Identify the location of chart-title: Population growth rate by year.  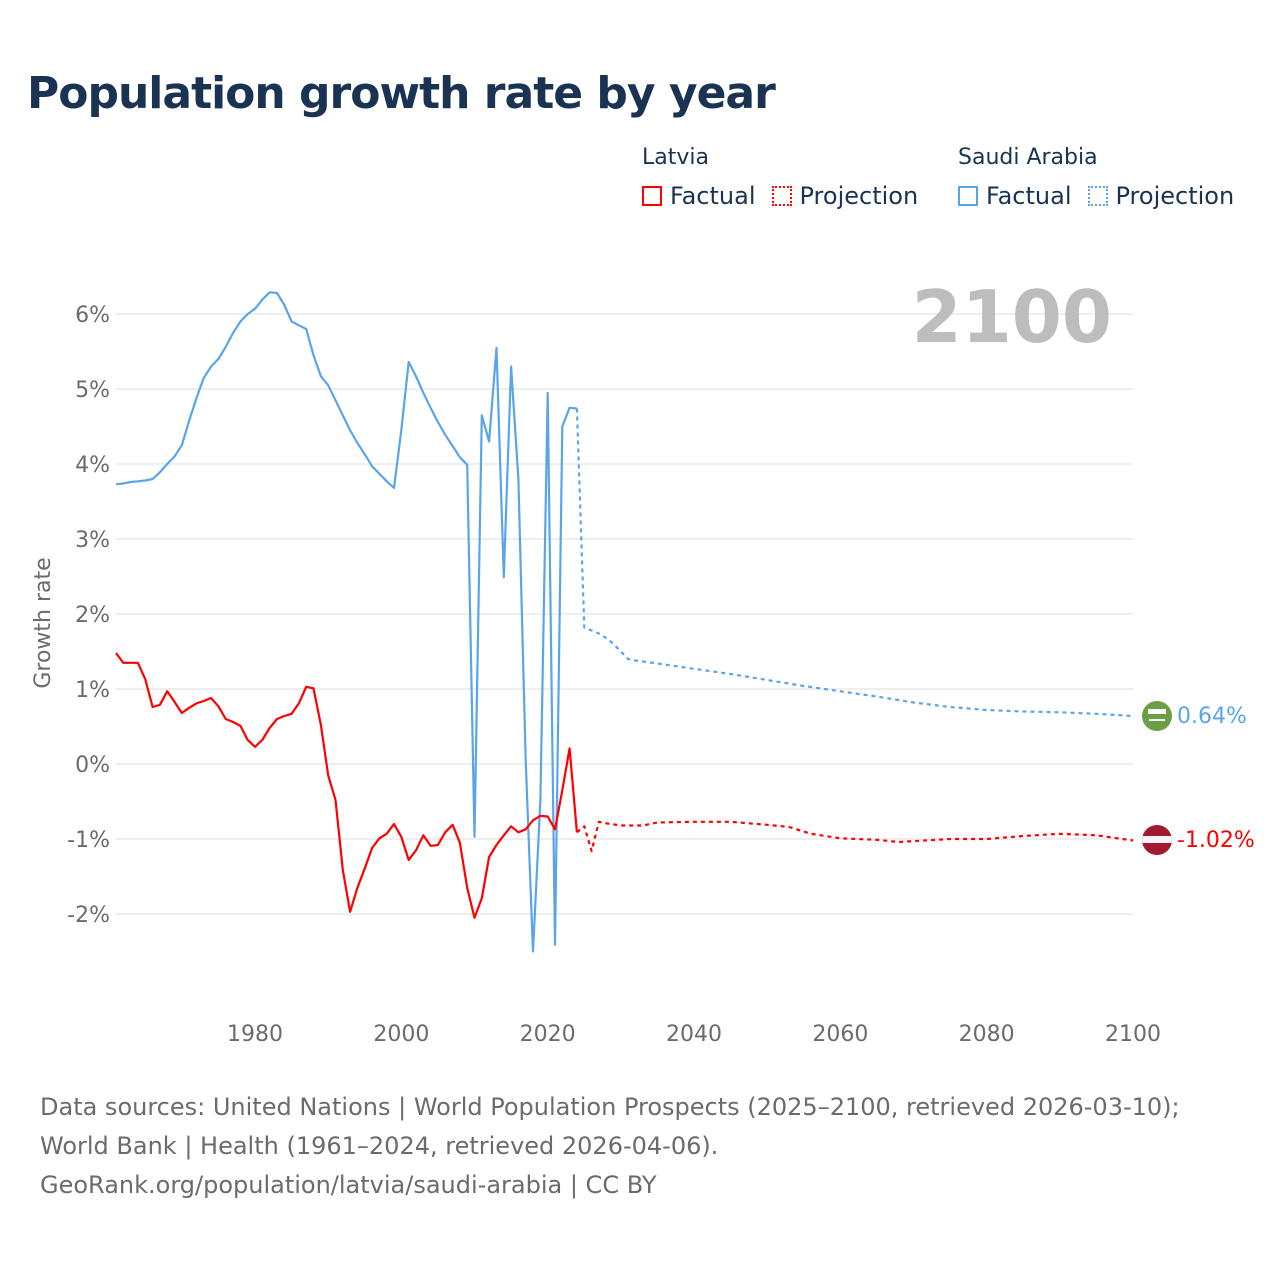
(401, 93).